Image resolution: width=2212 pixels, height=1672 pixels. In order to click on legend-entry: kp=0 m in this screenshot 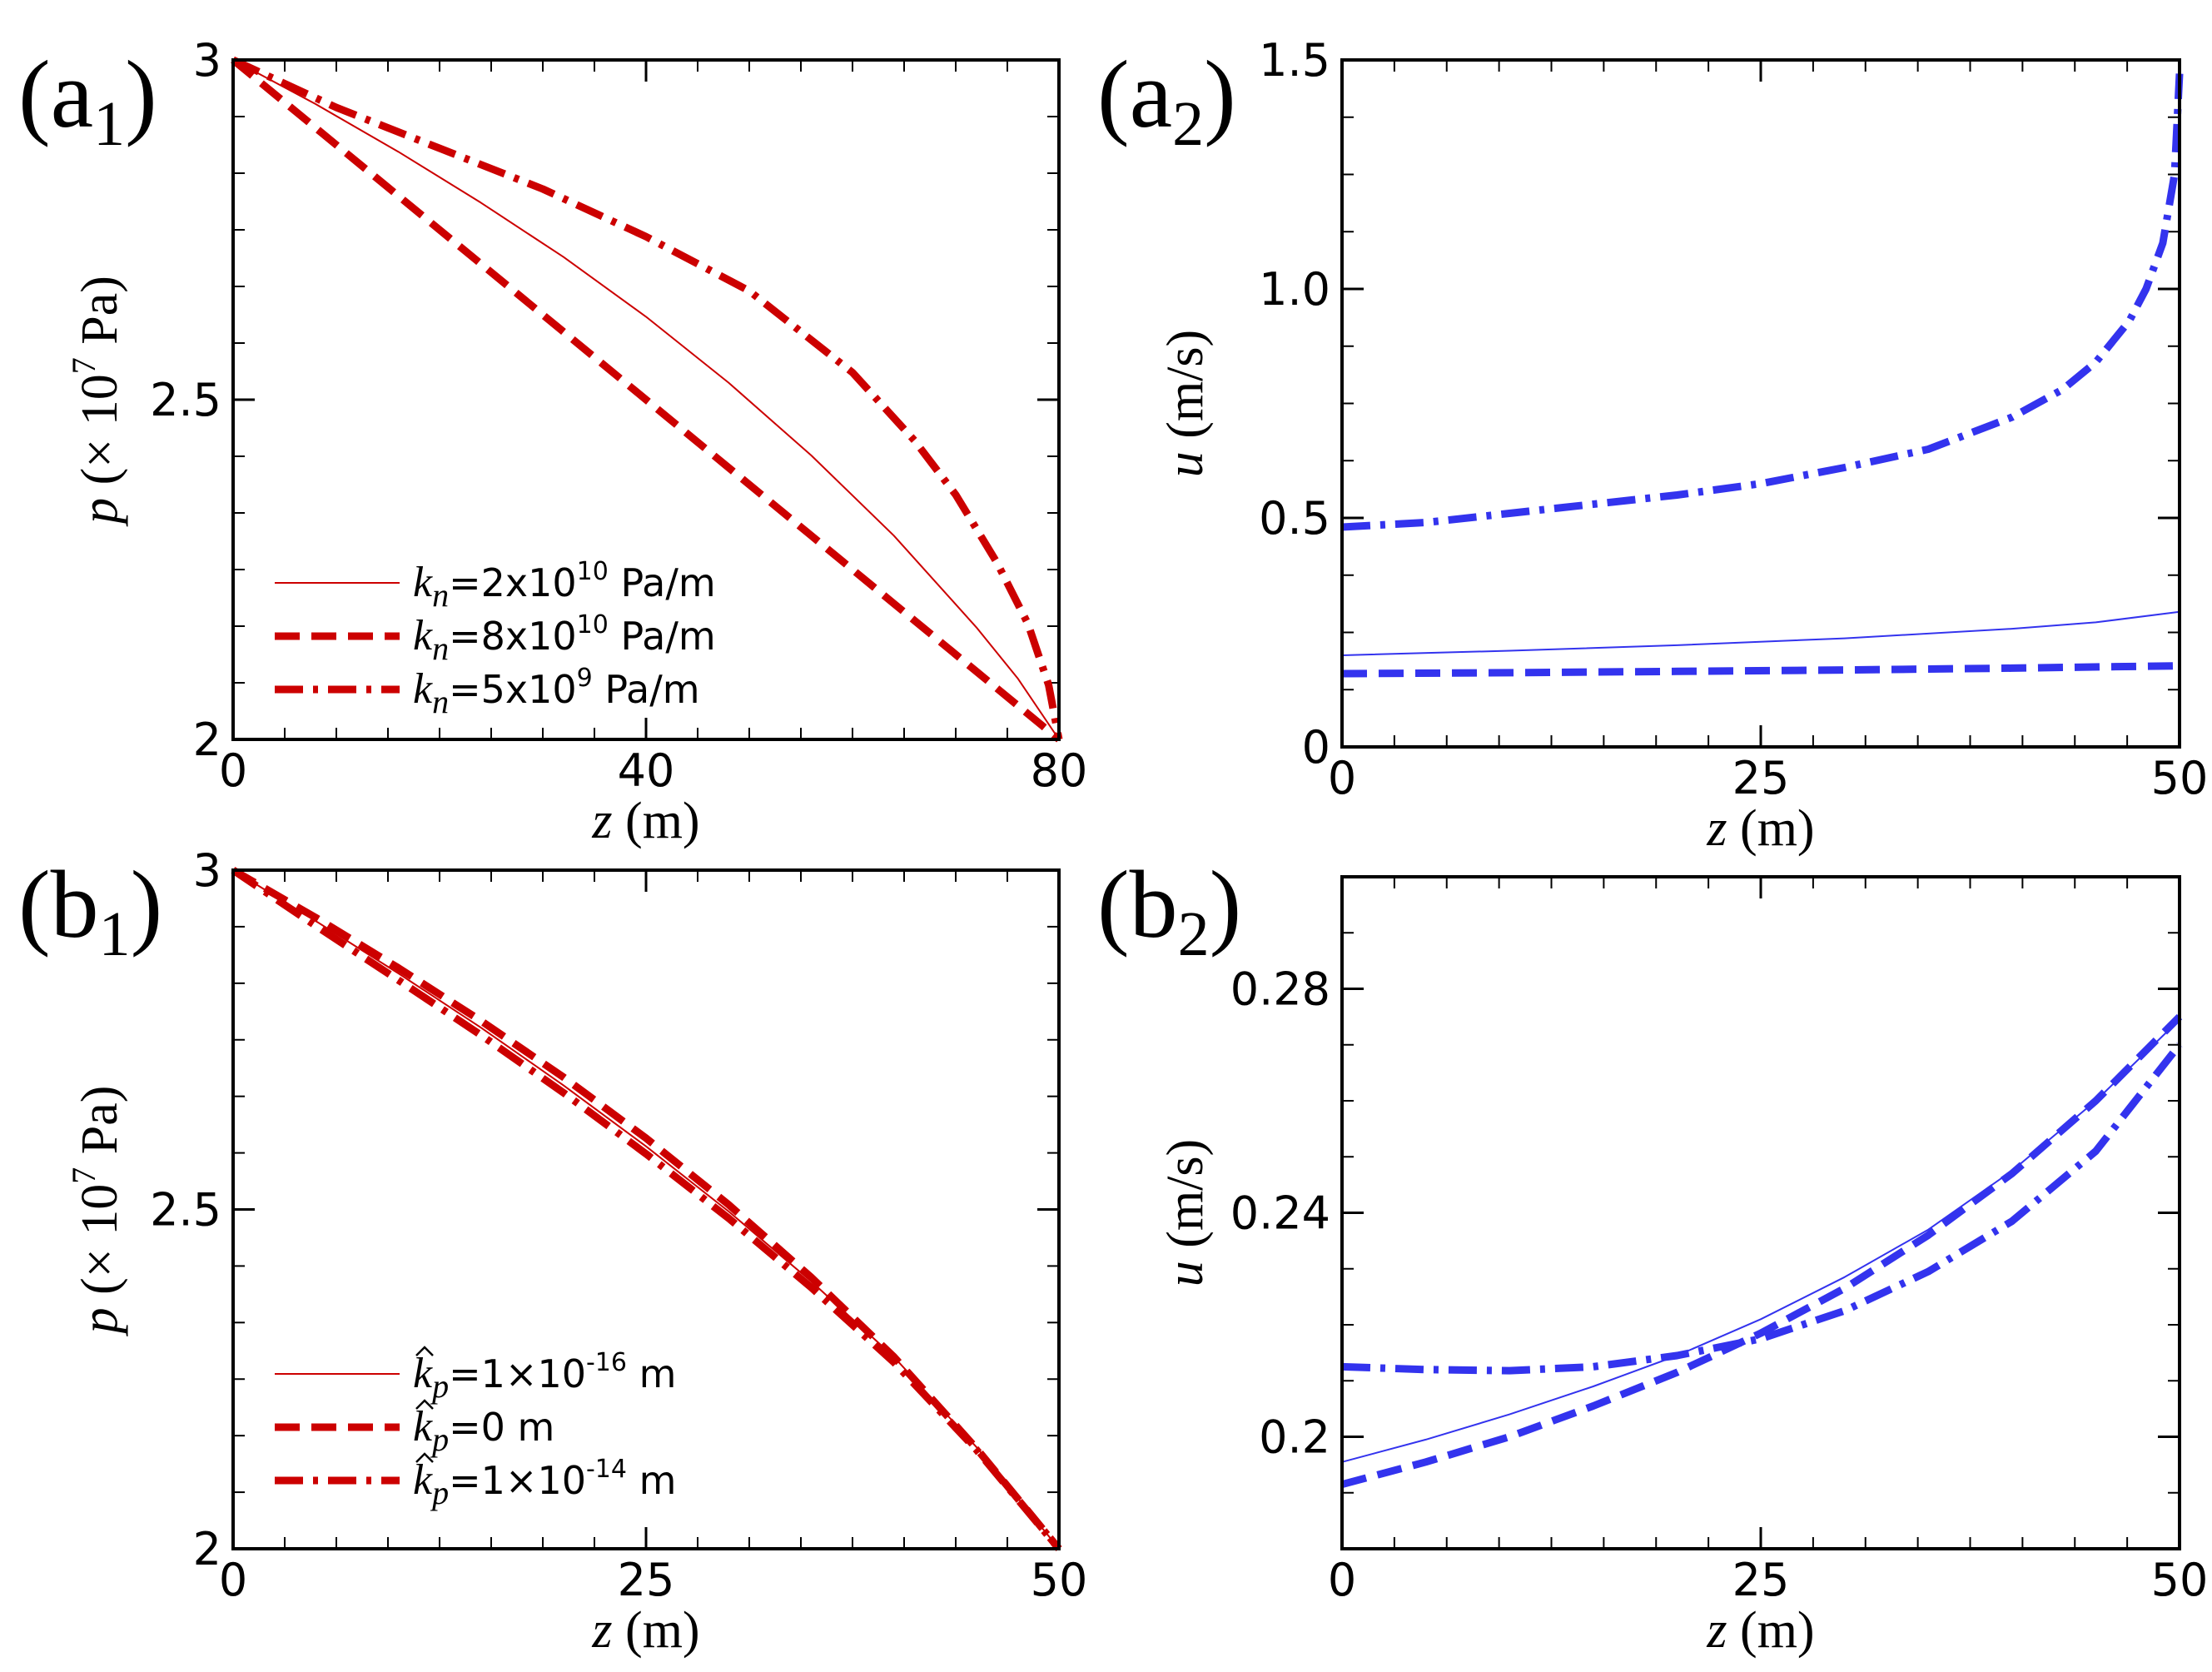, I will do `click(483, 1430)`.